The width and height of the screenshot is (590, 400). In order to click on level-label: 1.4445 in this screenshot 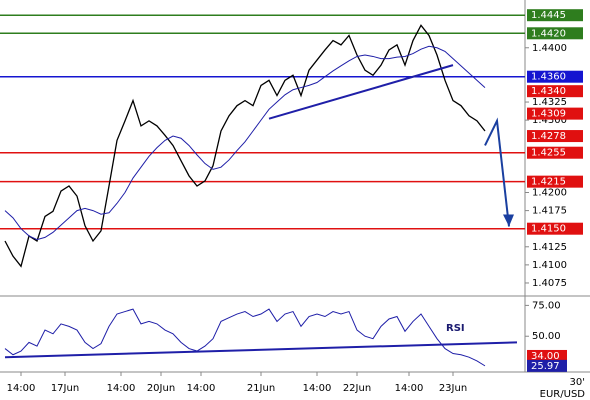, I will do `click(548, 15)`.